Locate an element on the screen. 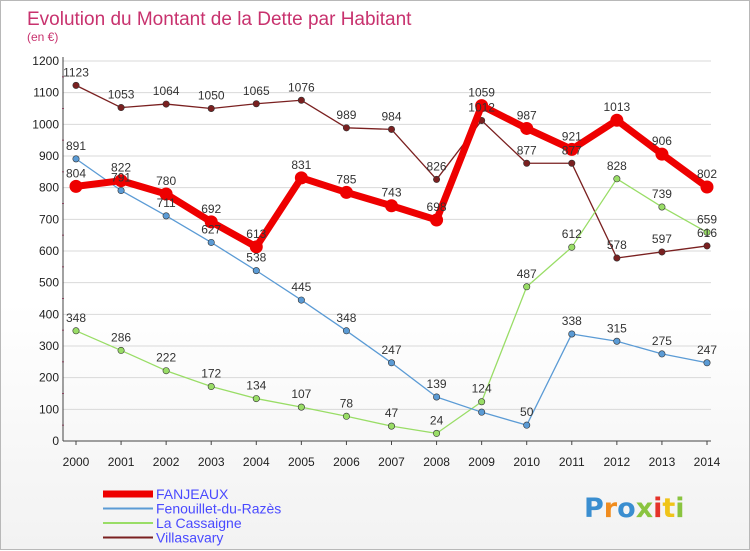 Image resolution: width=750 pixels, height=551 pixels. data-label-s0-2002: 780 is located at coordinates (166, 181).